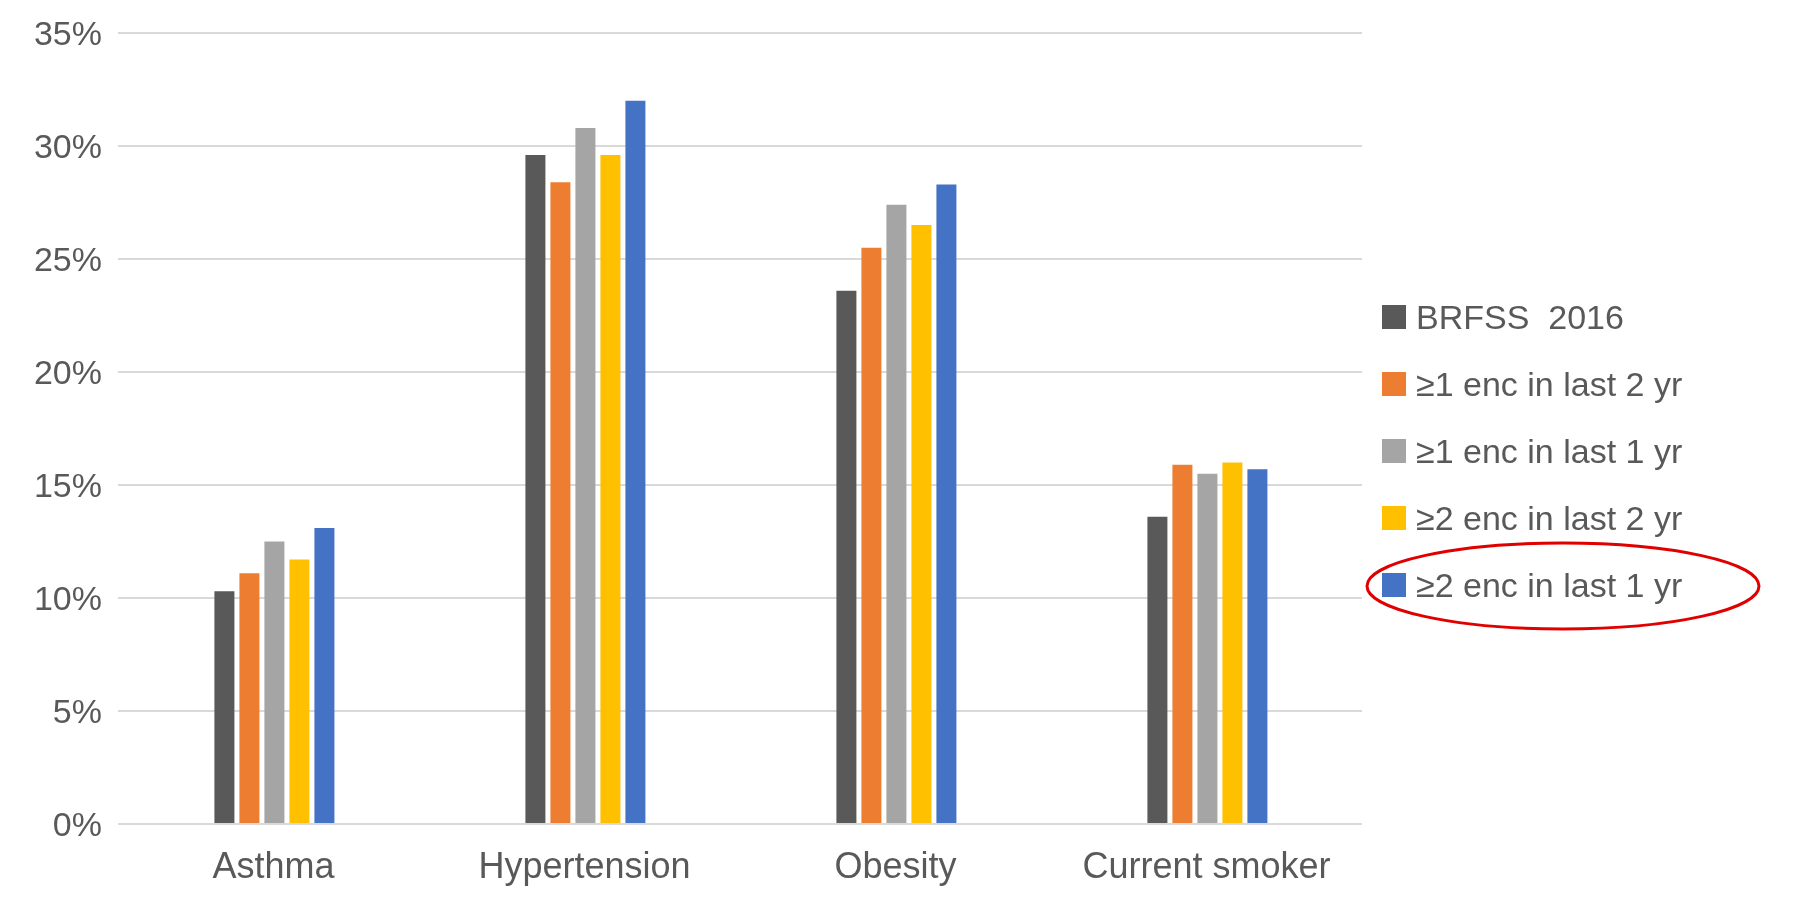 This screenshot has width=1800, height=902. Describe the element at coordinates (1549, 384) in the screenshot. I see `legend-label: ≥1 enc in last 2 yr` at that location.